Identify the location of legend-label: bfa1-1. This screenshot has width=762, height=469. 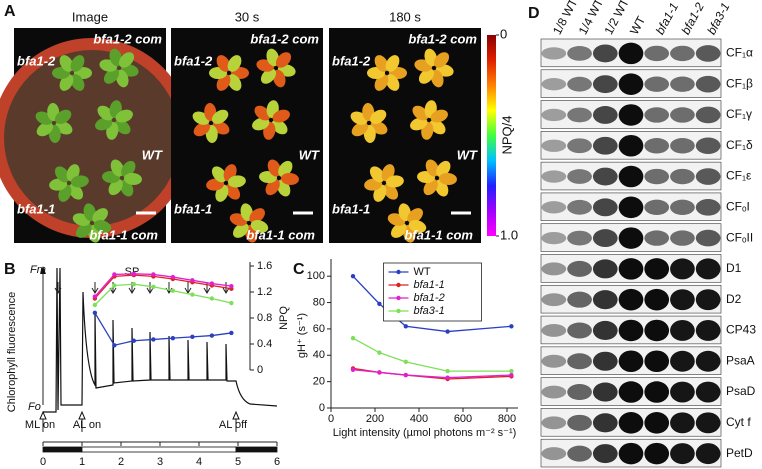
(429, 285).